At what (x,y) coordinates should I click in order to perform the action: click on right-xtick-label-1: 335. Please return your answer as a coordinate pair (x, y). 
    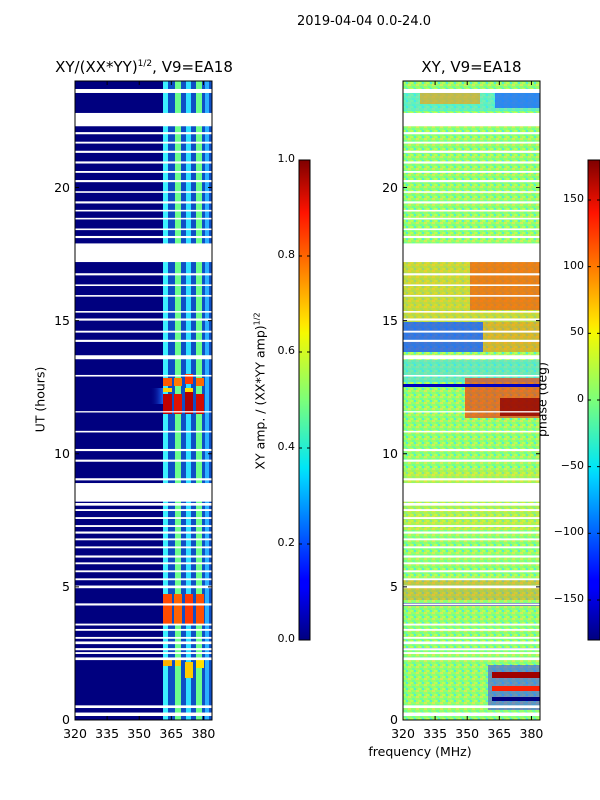
    Looking at the image, I should click on (435, 733).